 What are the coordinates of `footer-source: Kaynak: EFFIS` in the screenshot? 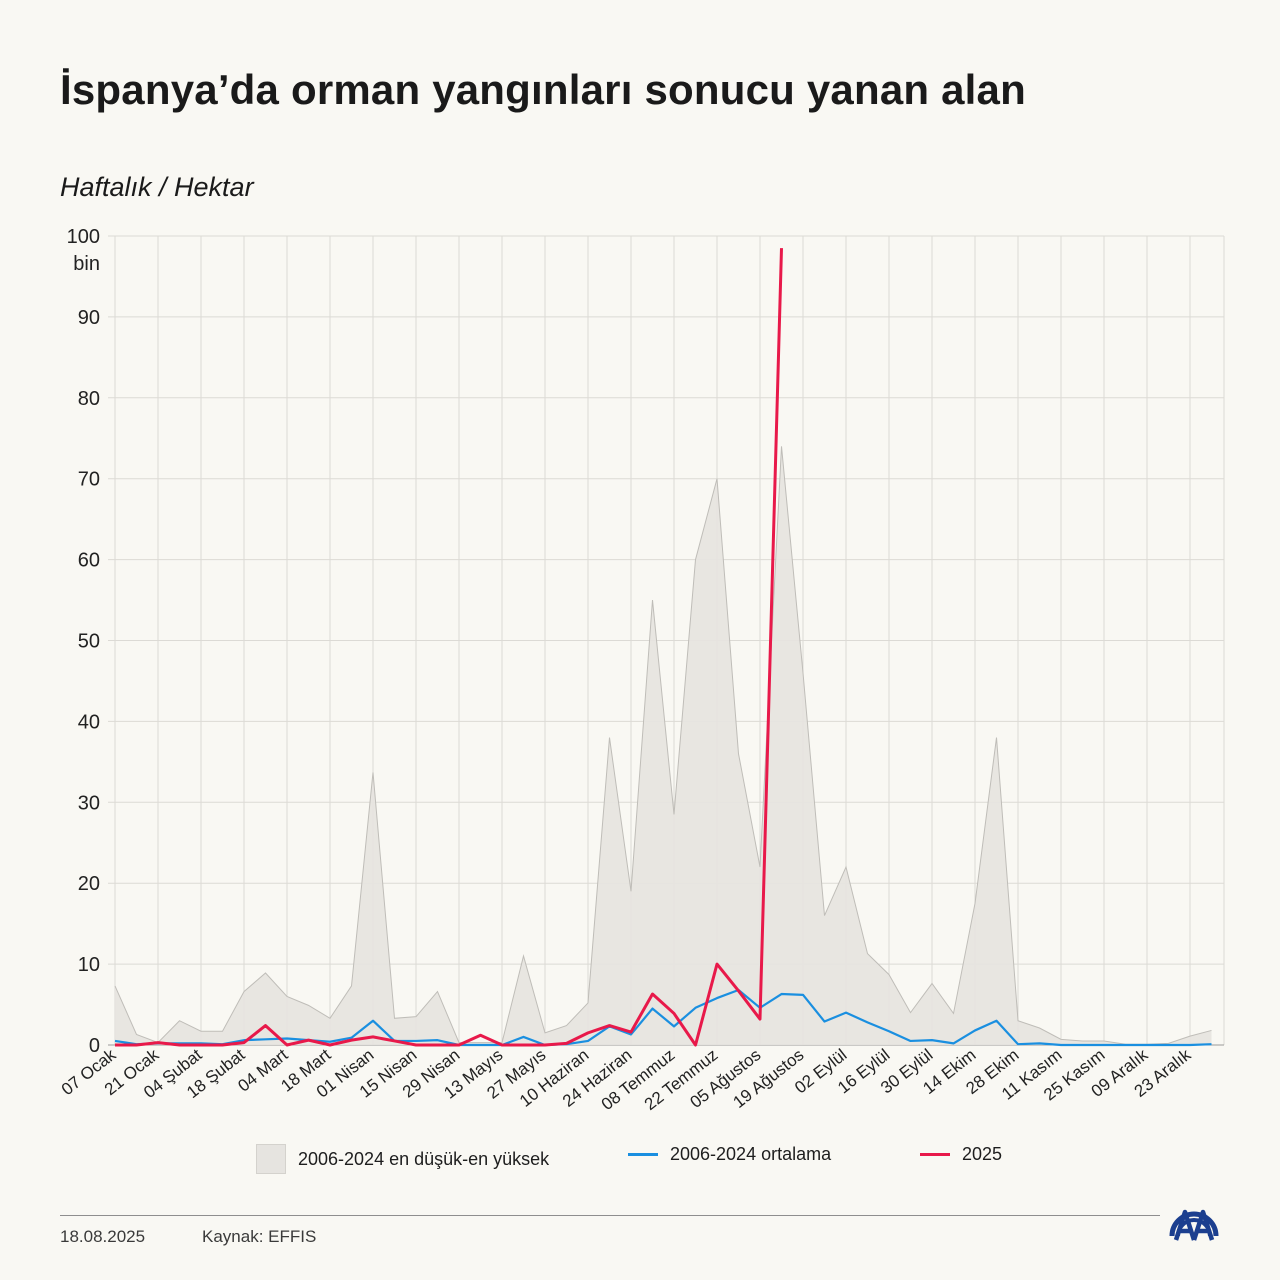 It's located at (259, 1236).